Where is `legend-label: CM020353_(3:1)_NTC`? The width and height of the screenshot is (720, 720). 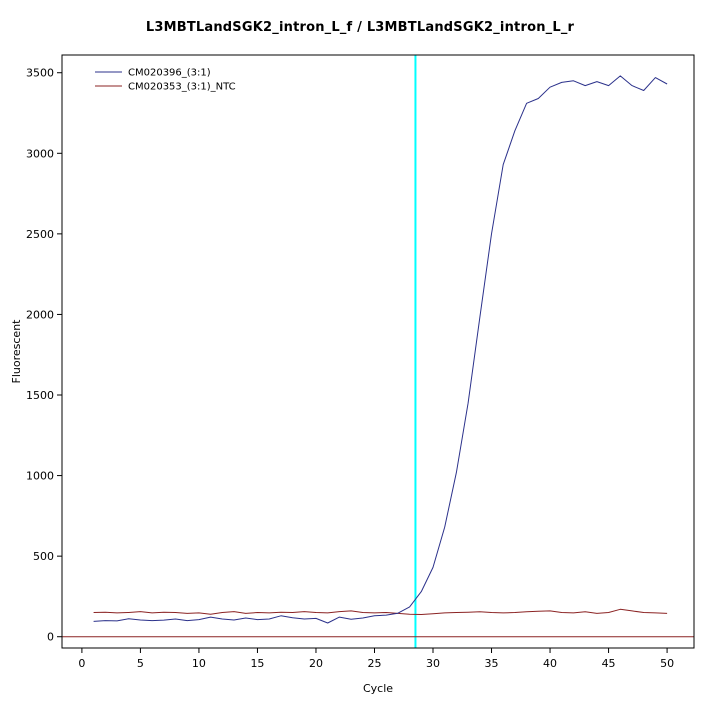
legend-label: CM020353_(3:1)_NTC is located at coordinates (182, 87).